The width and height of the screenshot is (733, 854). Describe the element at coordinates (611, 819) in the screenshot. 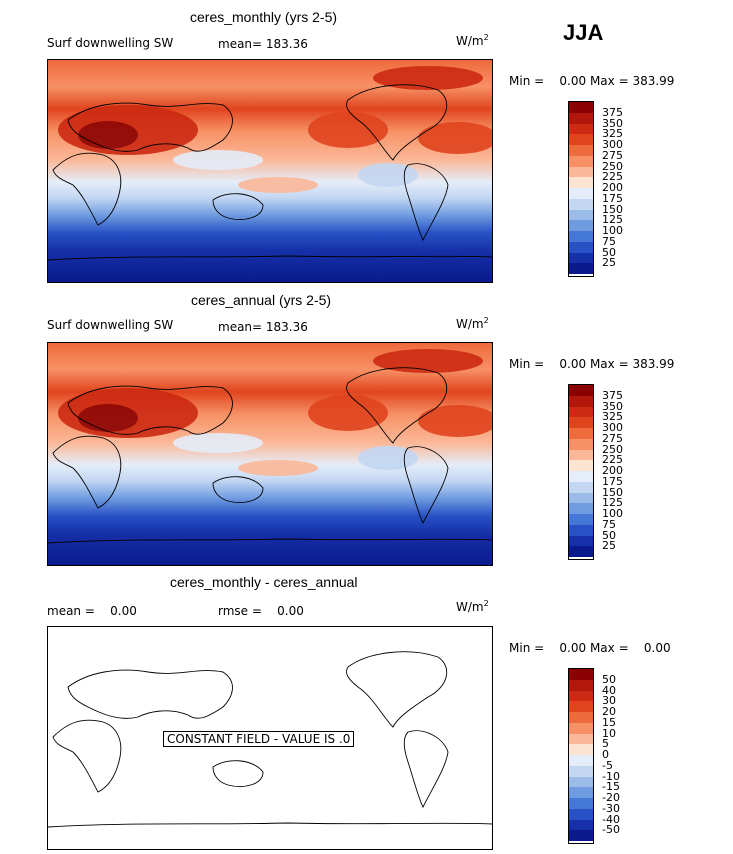

I see `colorbar-tick-label: -40` at that location.